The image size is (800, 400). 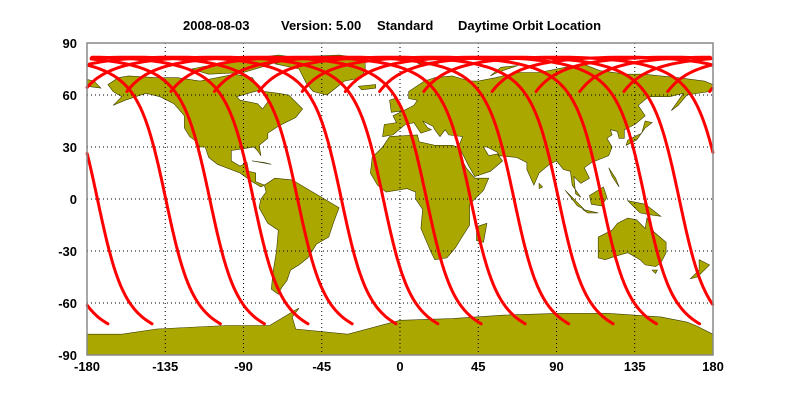 I want to click on x-tick-label: 135, so click(x=635, y=366).